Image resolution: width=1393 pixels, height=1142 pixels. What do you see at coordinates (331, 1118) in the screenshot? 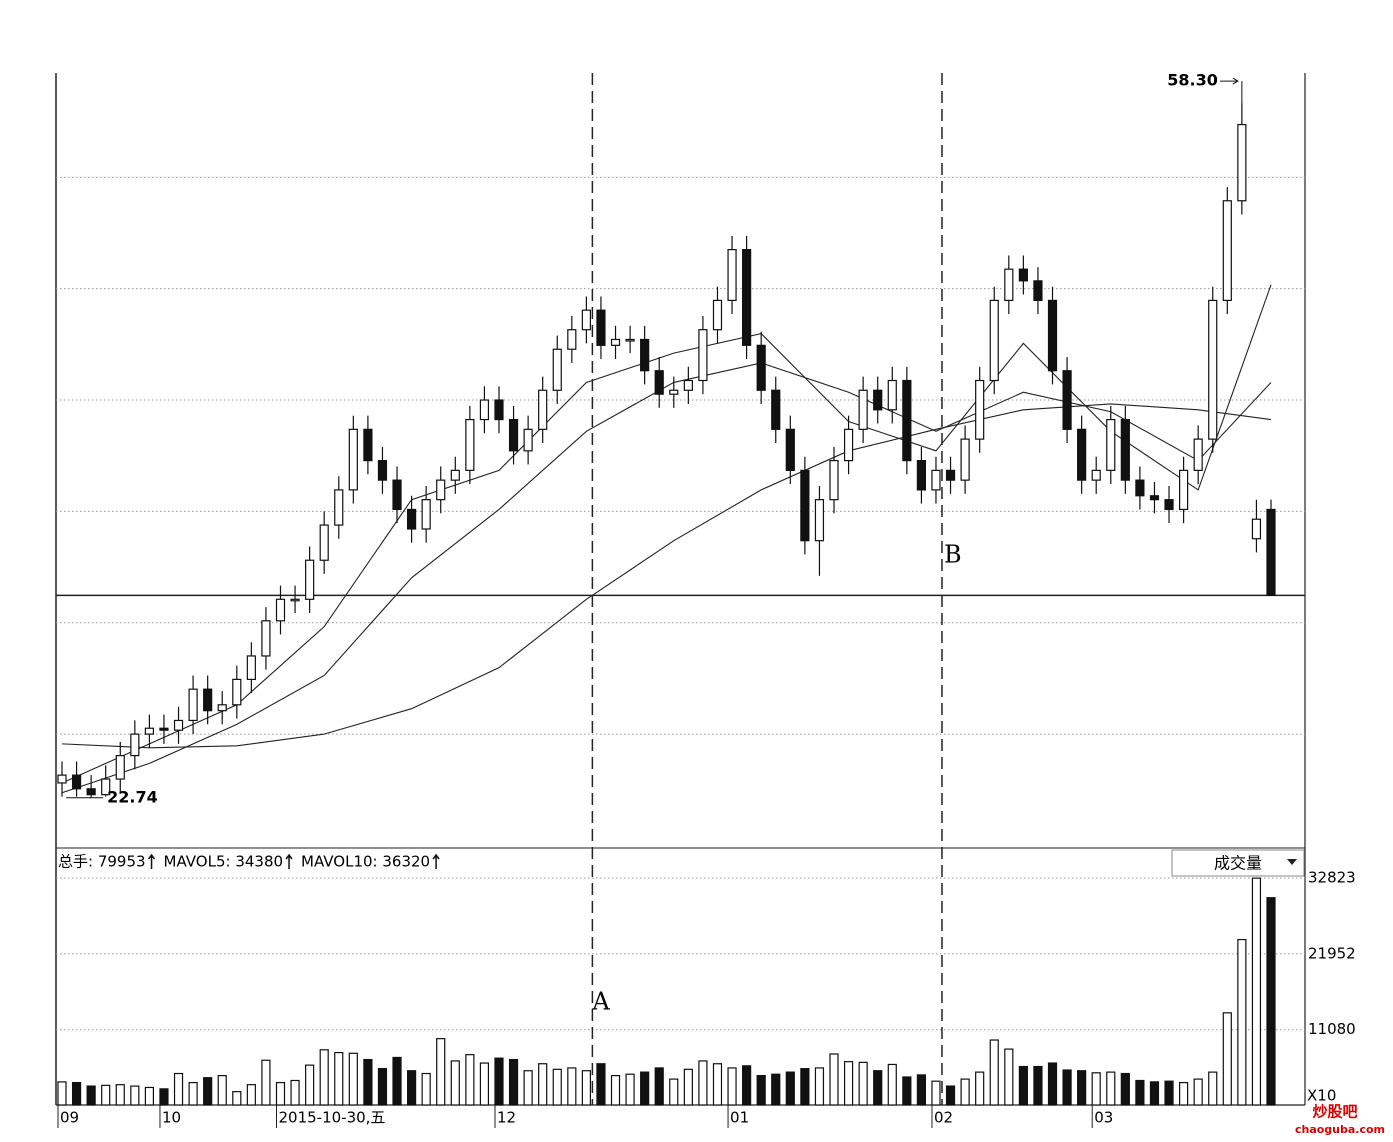
I see `x-tick-label: 2015-10-30,五` at bounding box center [331, 1118].